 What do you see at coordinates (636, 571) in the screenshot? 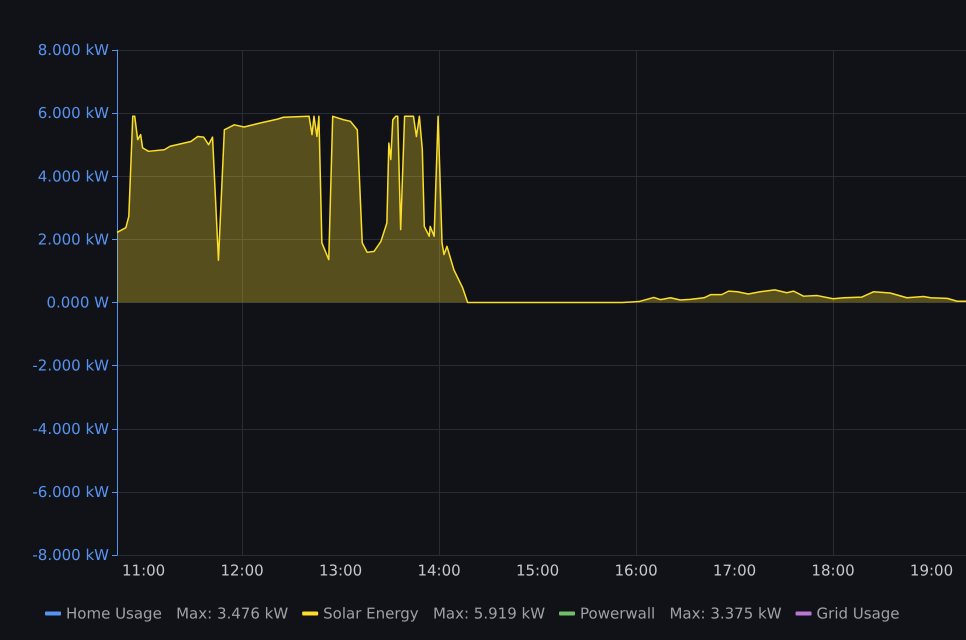
I see `x-tick-label: 16:00` at bounding box center [636, 571].